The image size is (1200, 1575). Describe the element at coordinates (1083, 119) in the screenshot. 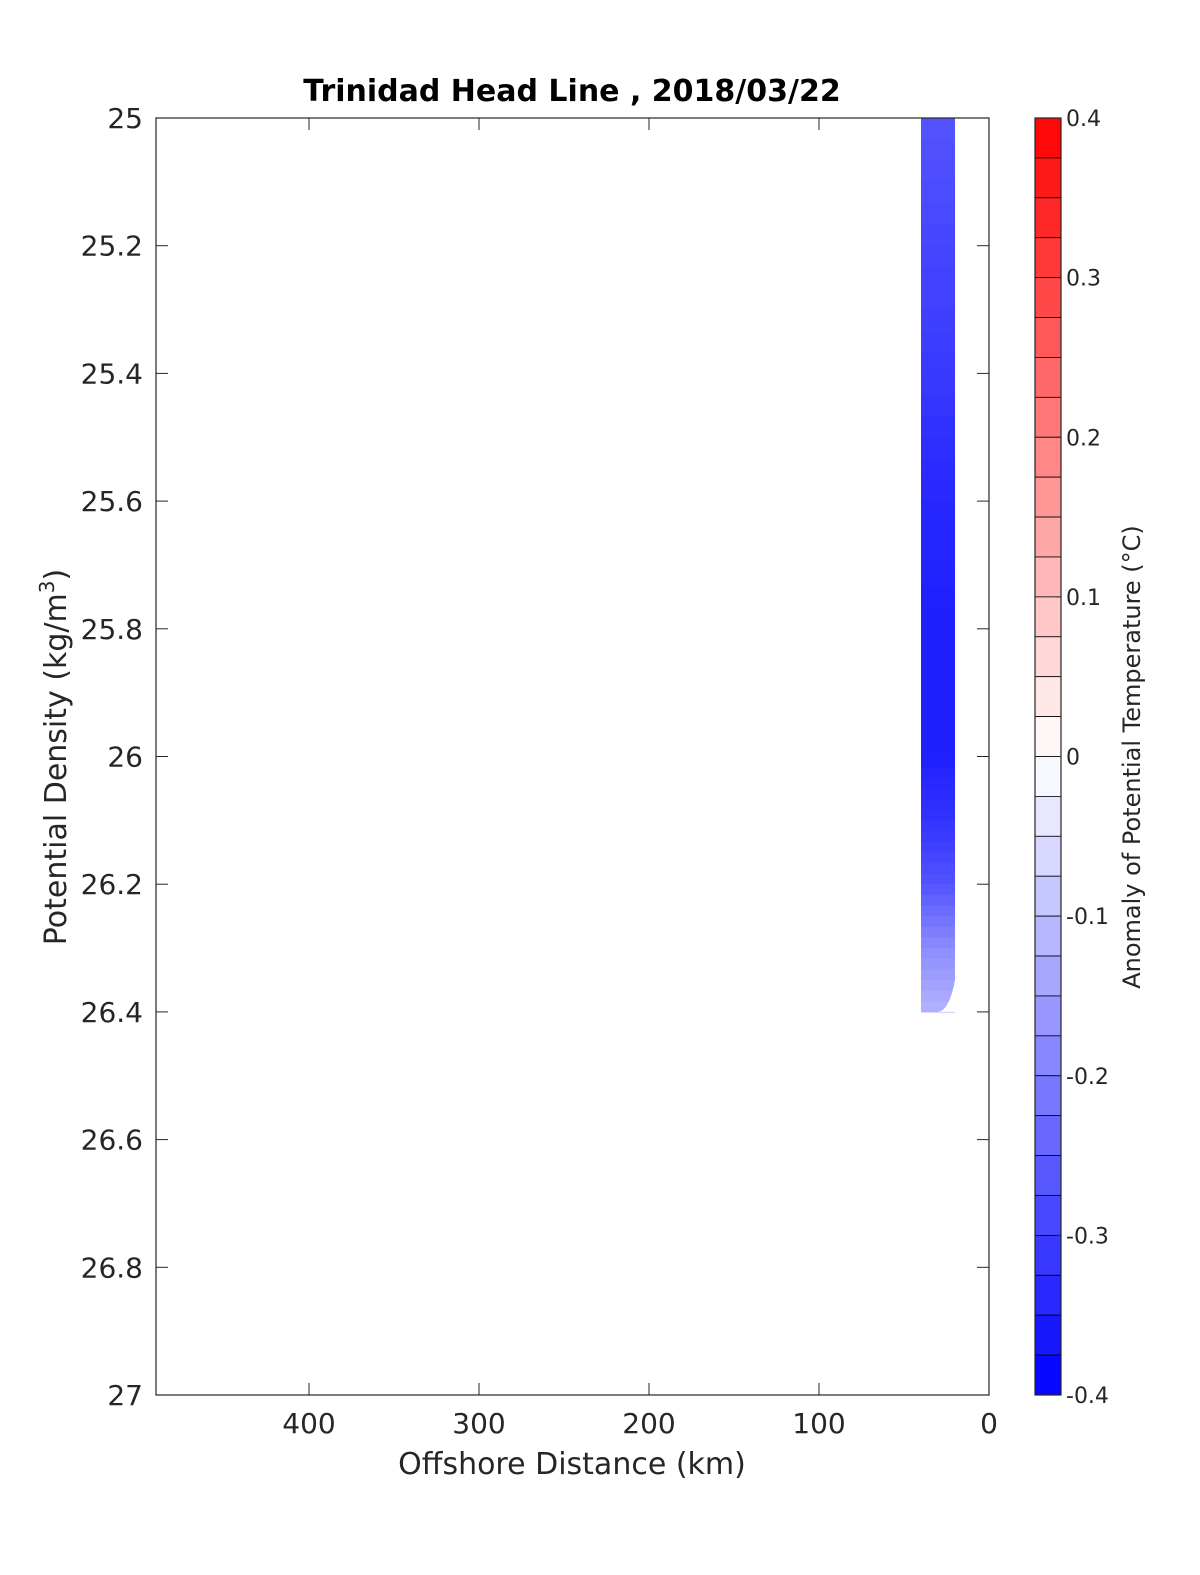

I see `colorbar-tick-label: 0.4` at that location.